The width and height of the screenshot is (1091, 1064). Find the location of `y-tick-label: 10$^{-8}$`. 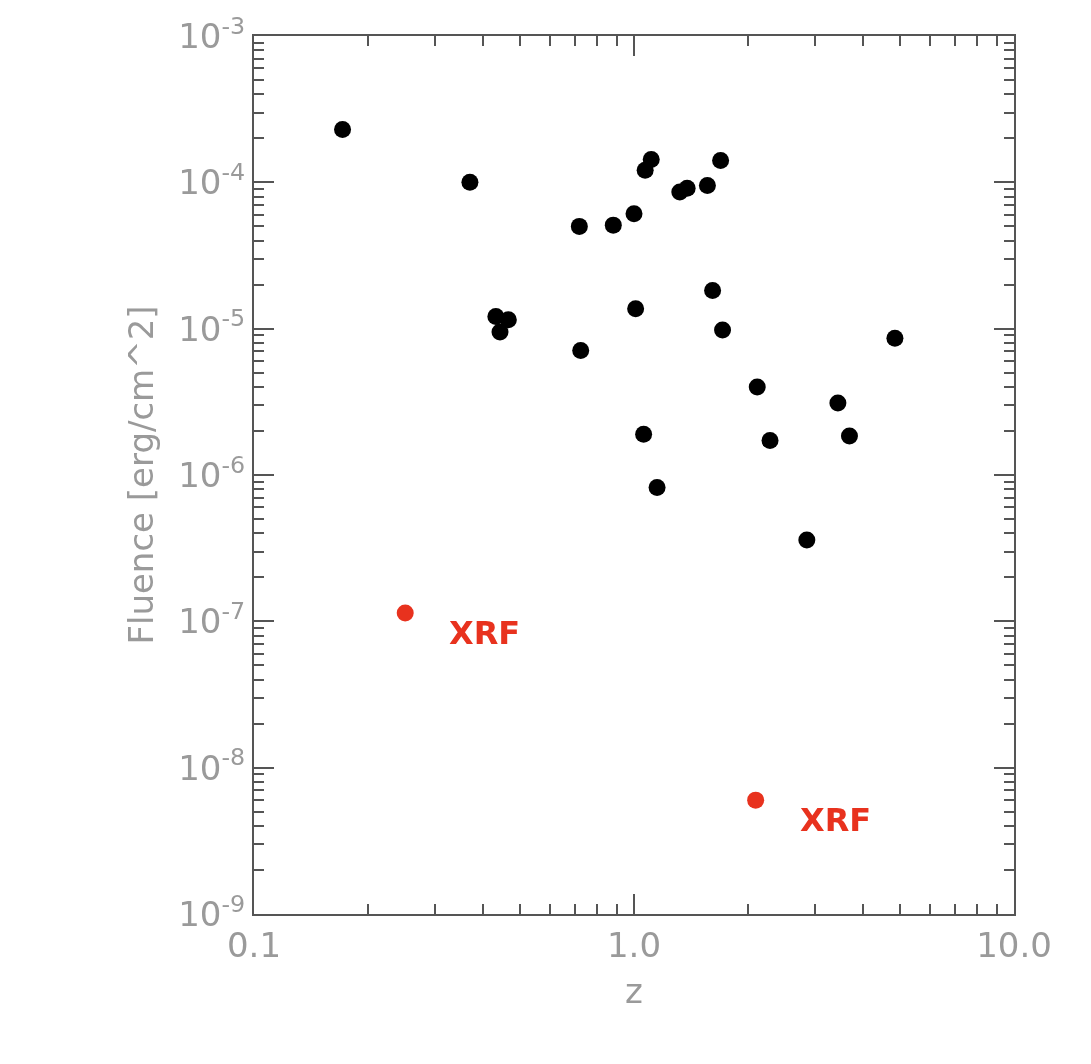

y-tick-label: 10$^{-8}$ is located at coordinates (212, 765).